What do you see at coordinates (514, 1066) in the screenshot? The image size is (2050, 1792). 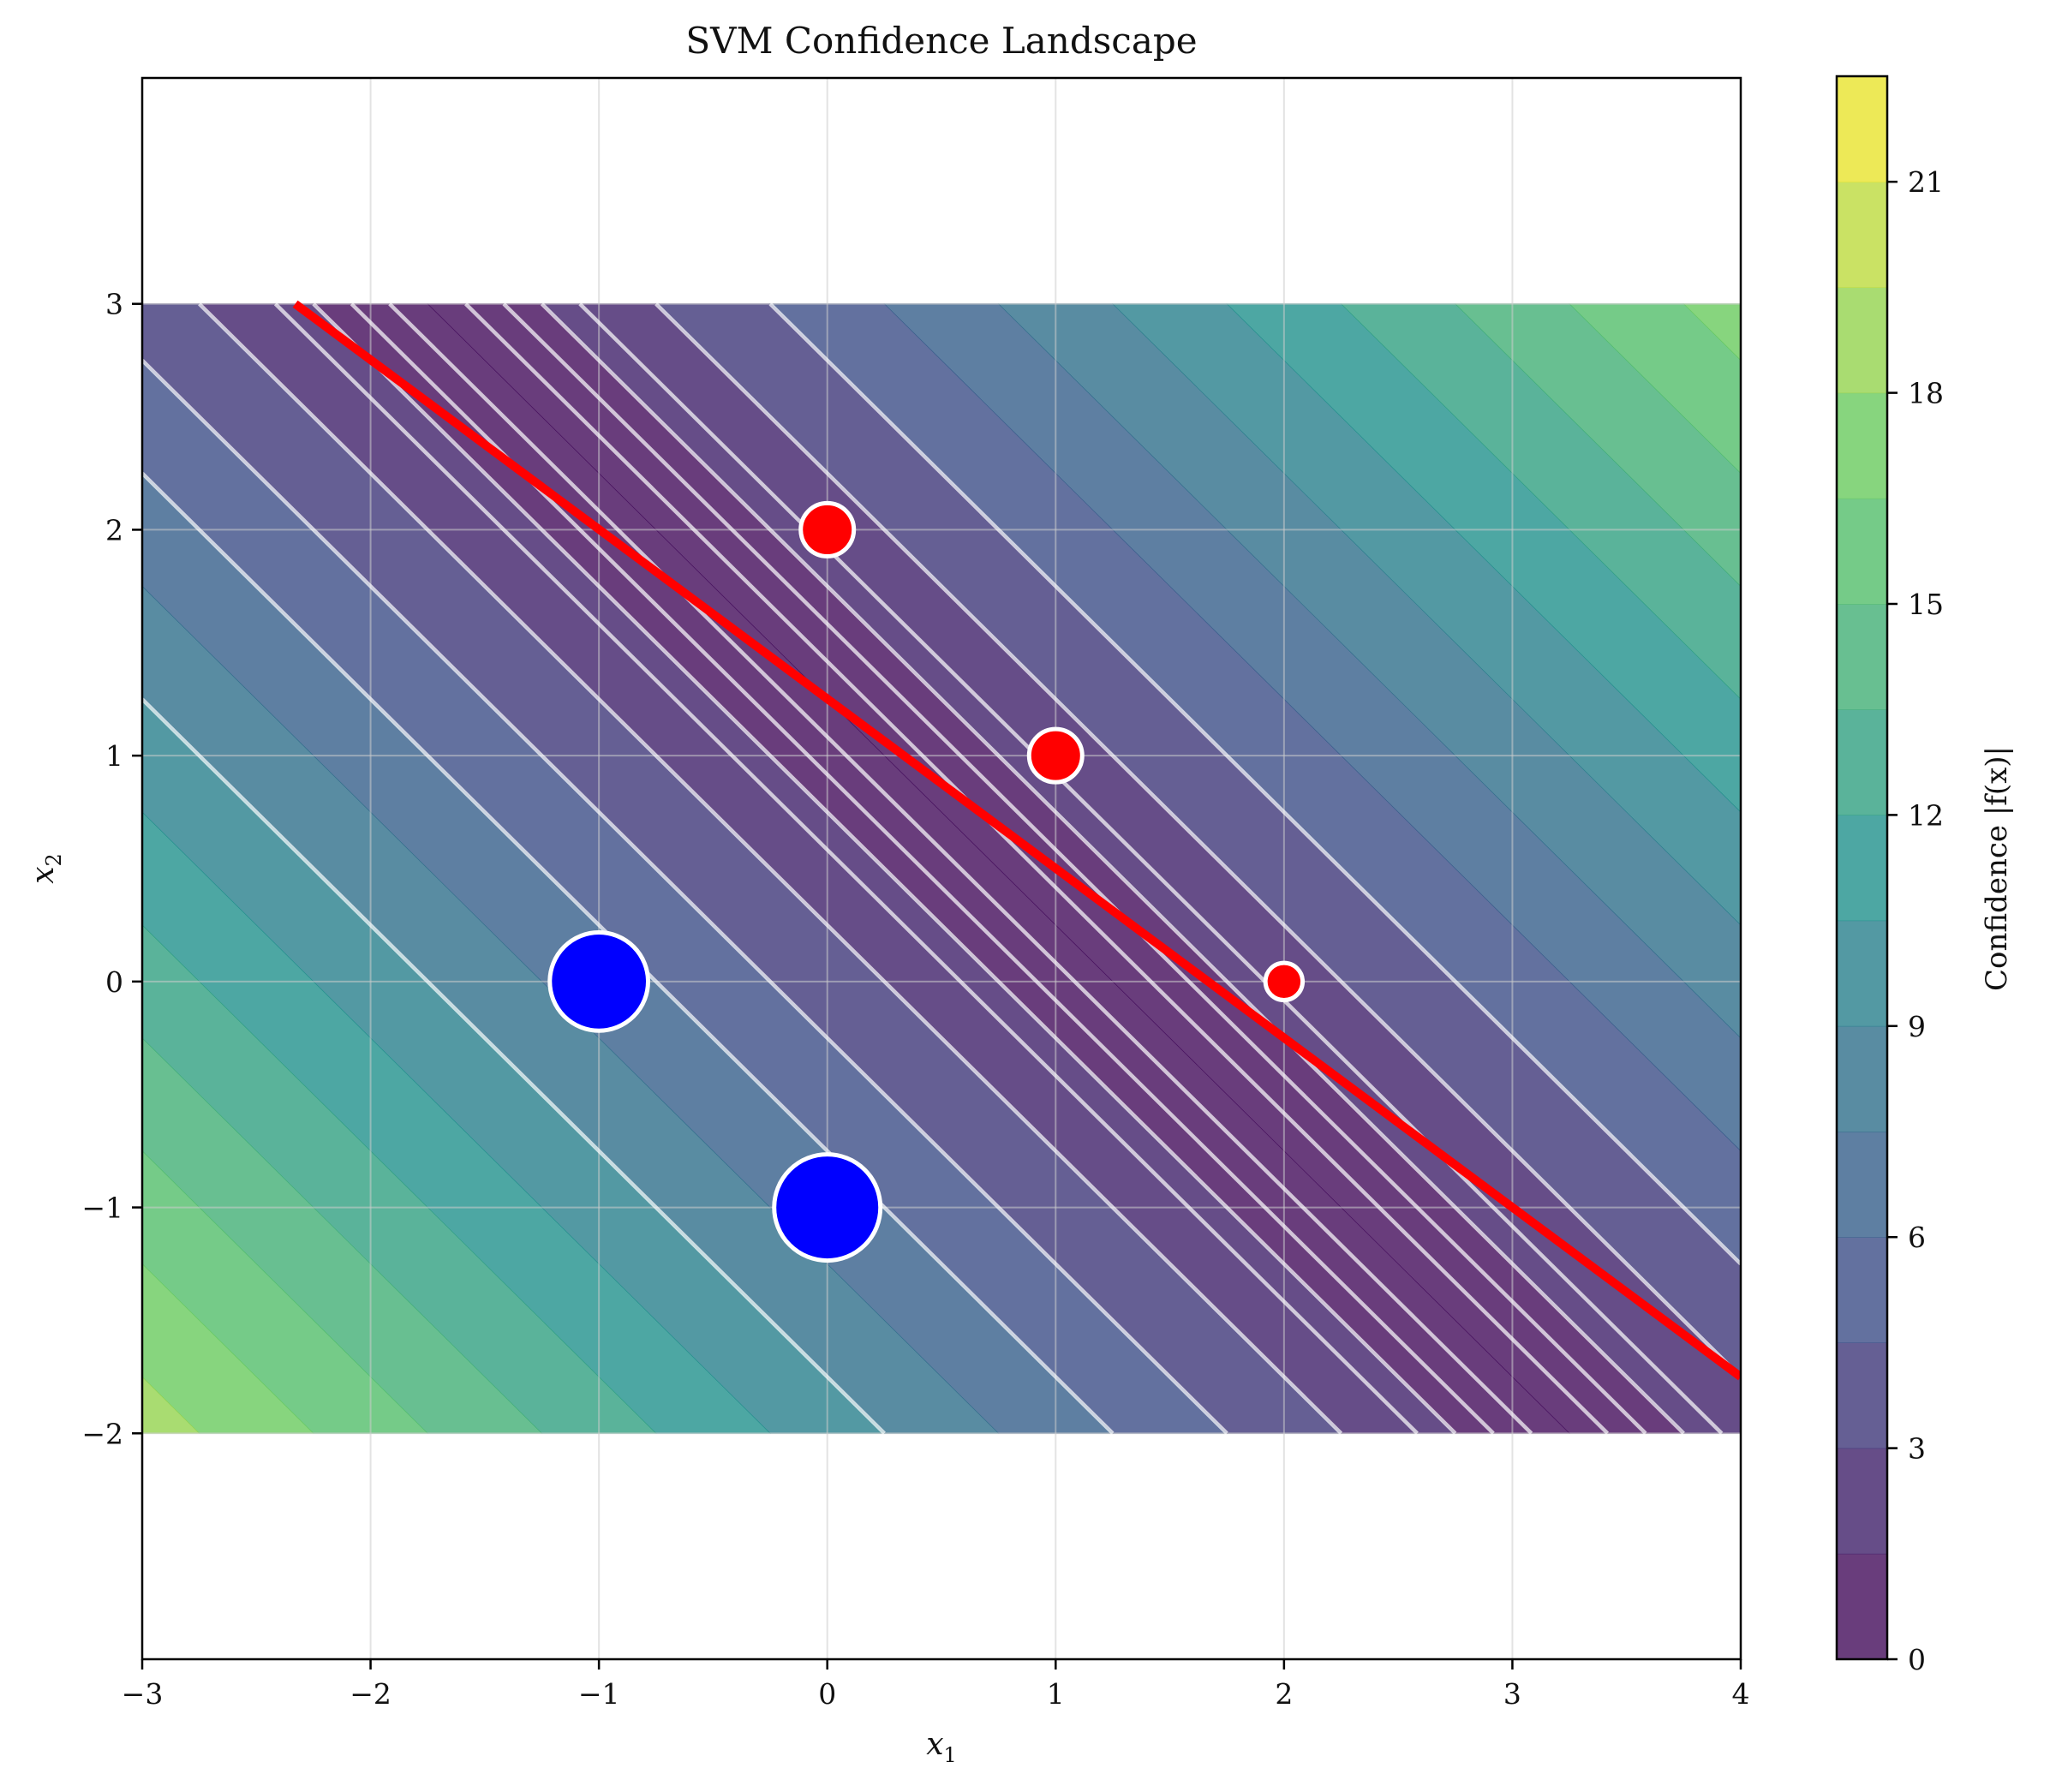 I see `white-contour-line` at bounding box center [514, 1066].